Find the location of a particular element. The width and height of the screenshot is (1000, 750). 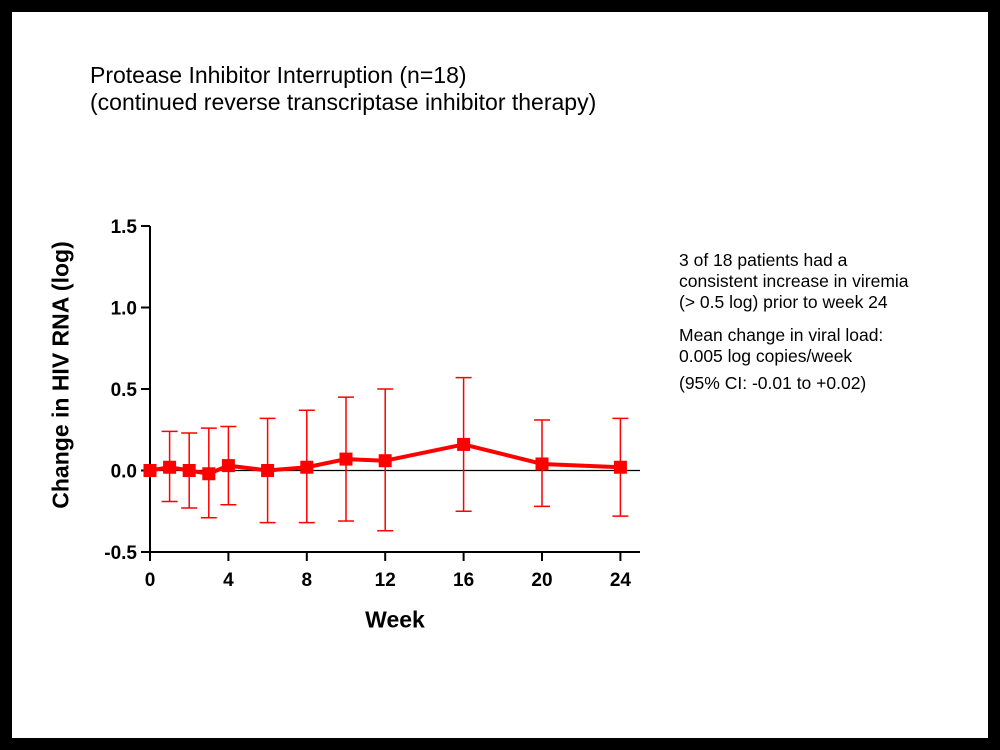

y-tick-label: 1.0 is located at coordinates (124, 309).